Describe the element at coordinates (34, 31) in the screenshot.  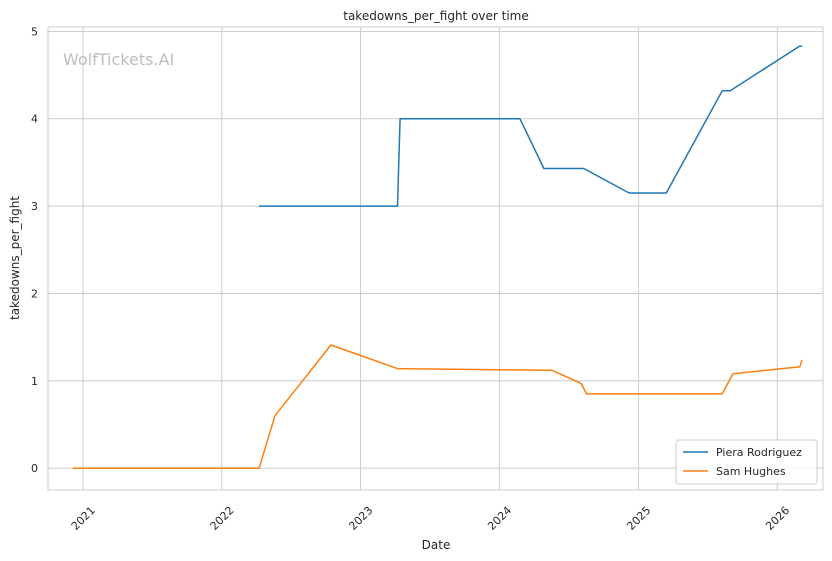
I see `y-tick-label-5: 5` at that location.